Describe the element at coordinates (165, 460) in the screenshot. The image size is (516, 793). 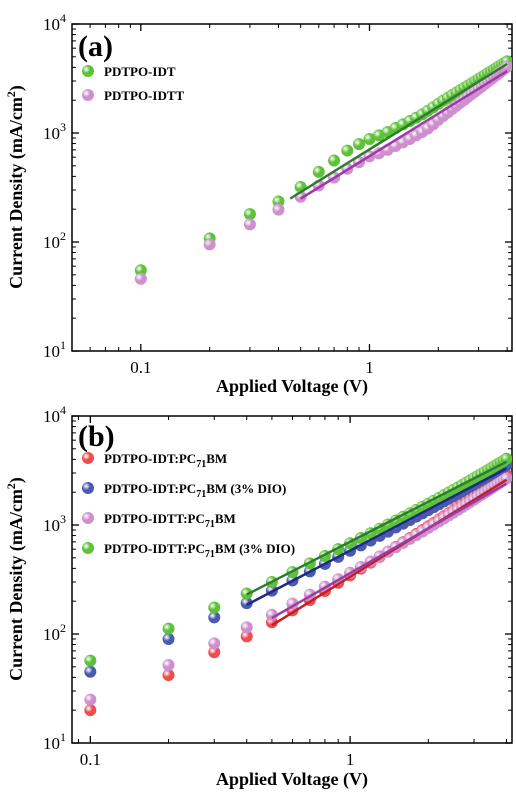
I see `legend-label: PDTPO-IDT:PC71BM` at that location.